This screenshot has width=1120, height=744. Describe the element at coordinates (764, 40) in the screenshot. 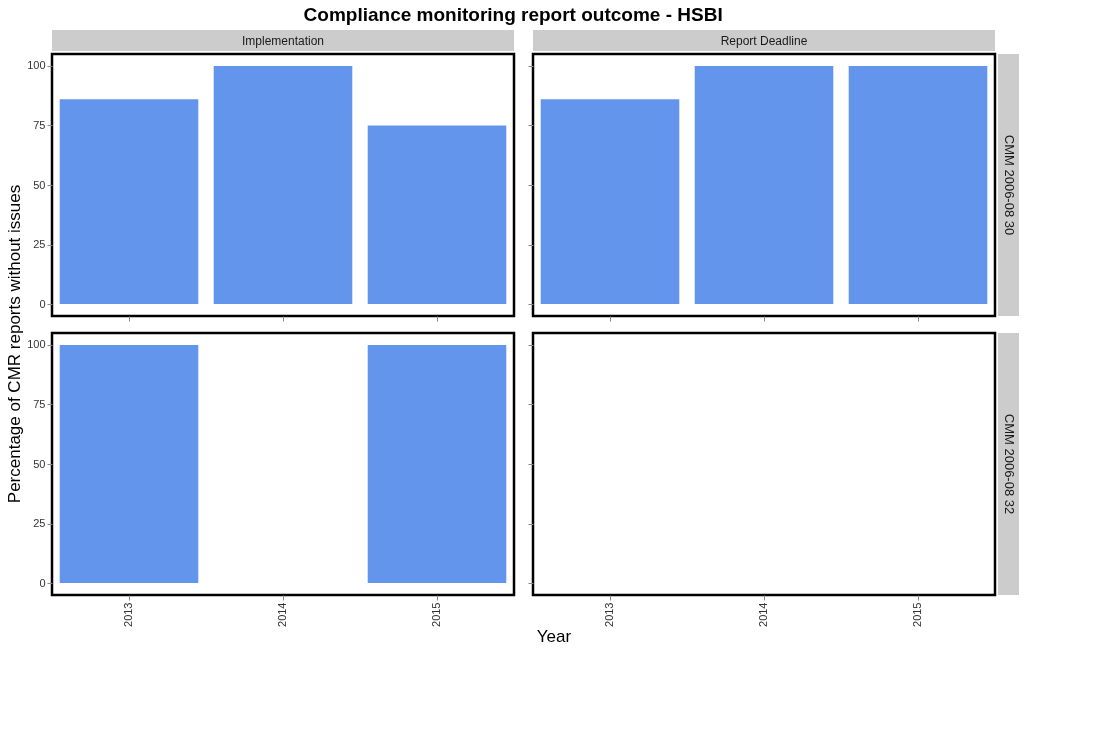

I see `chart-subtitle: Report Deadline` at that location.